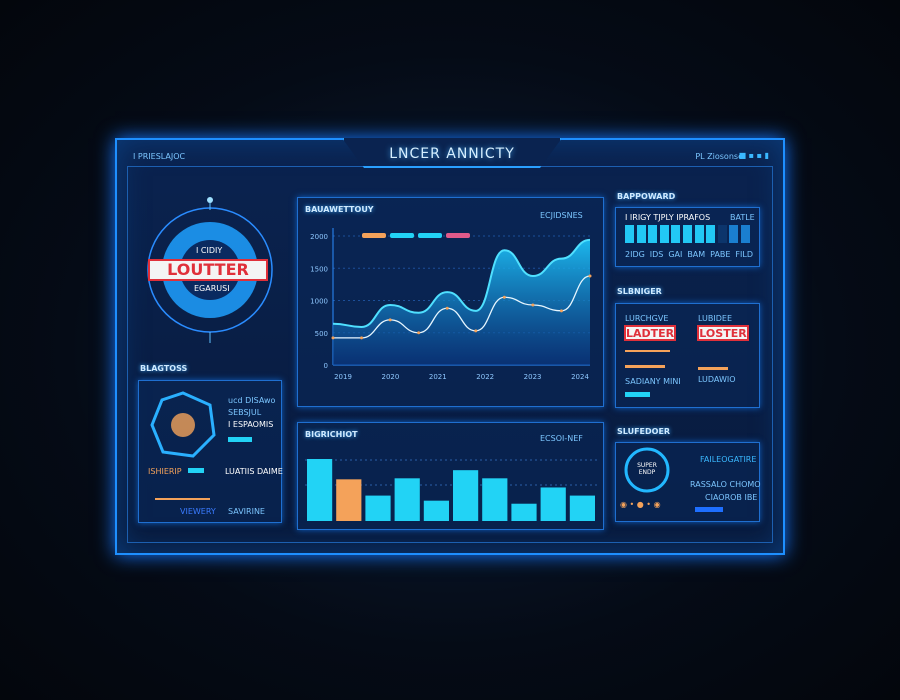  I want to click on right-s3-title: SLUFEDOER, so click(644, 431).